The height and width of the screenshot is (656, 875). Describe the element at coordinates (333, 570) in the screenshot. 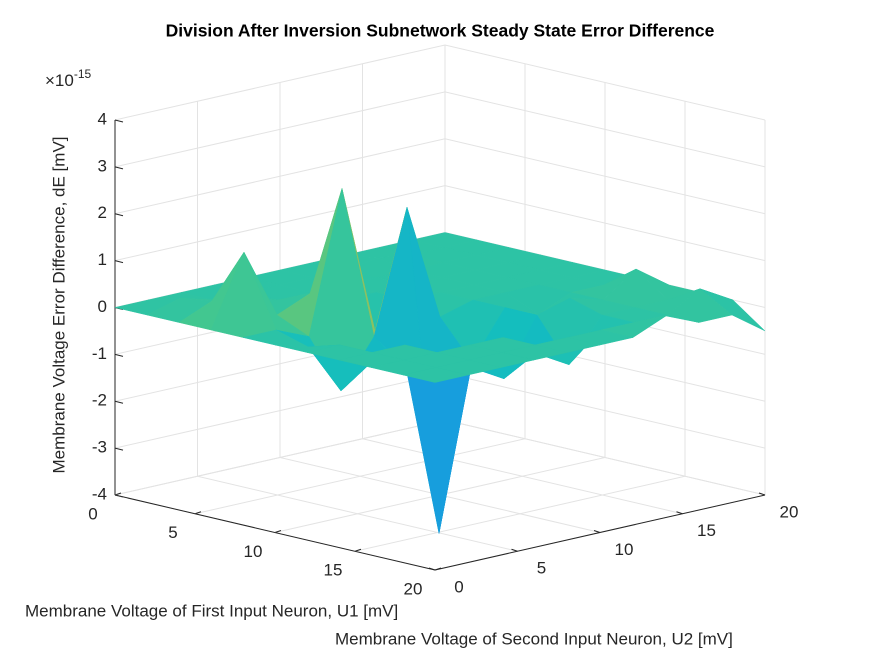

I see `x-tick-label: 15` at that location.